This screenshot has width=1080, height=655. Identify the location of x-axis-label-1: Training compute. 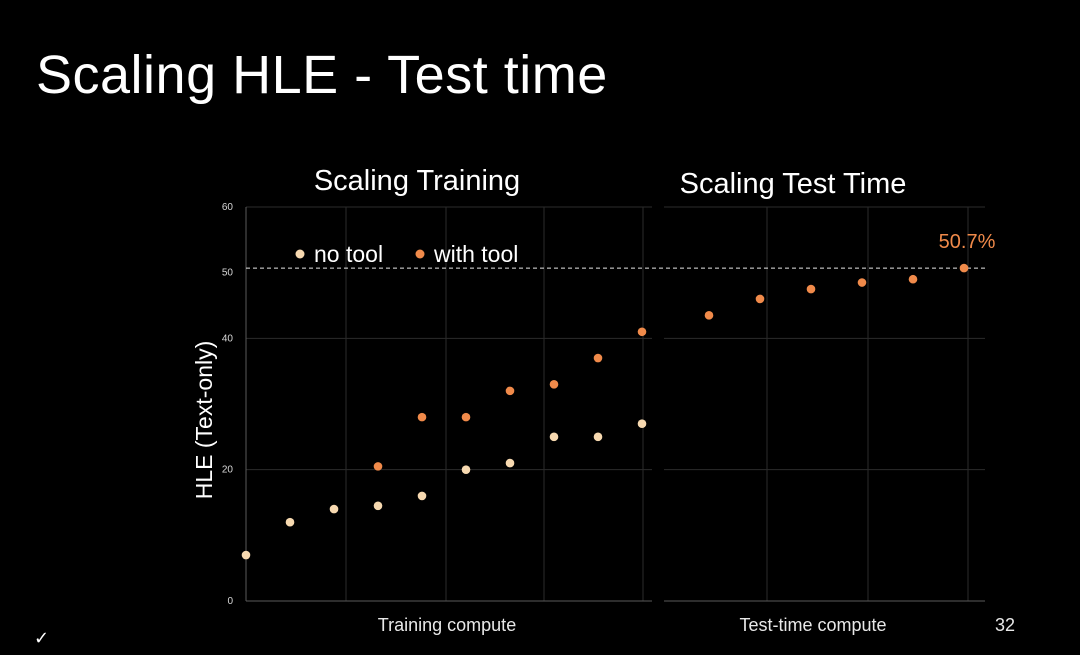
(447, 625).